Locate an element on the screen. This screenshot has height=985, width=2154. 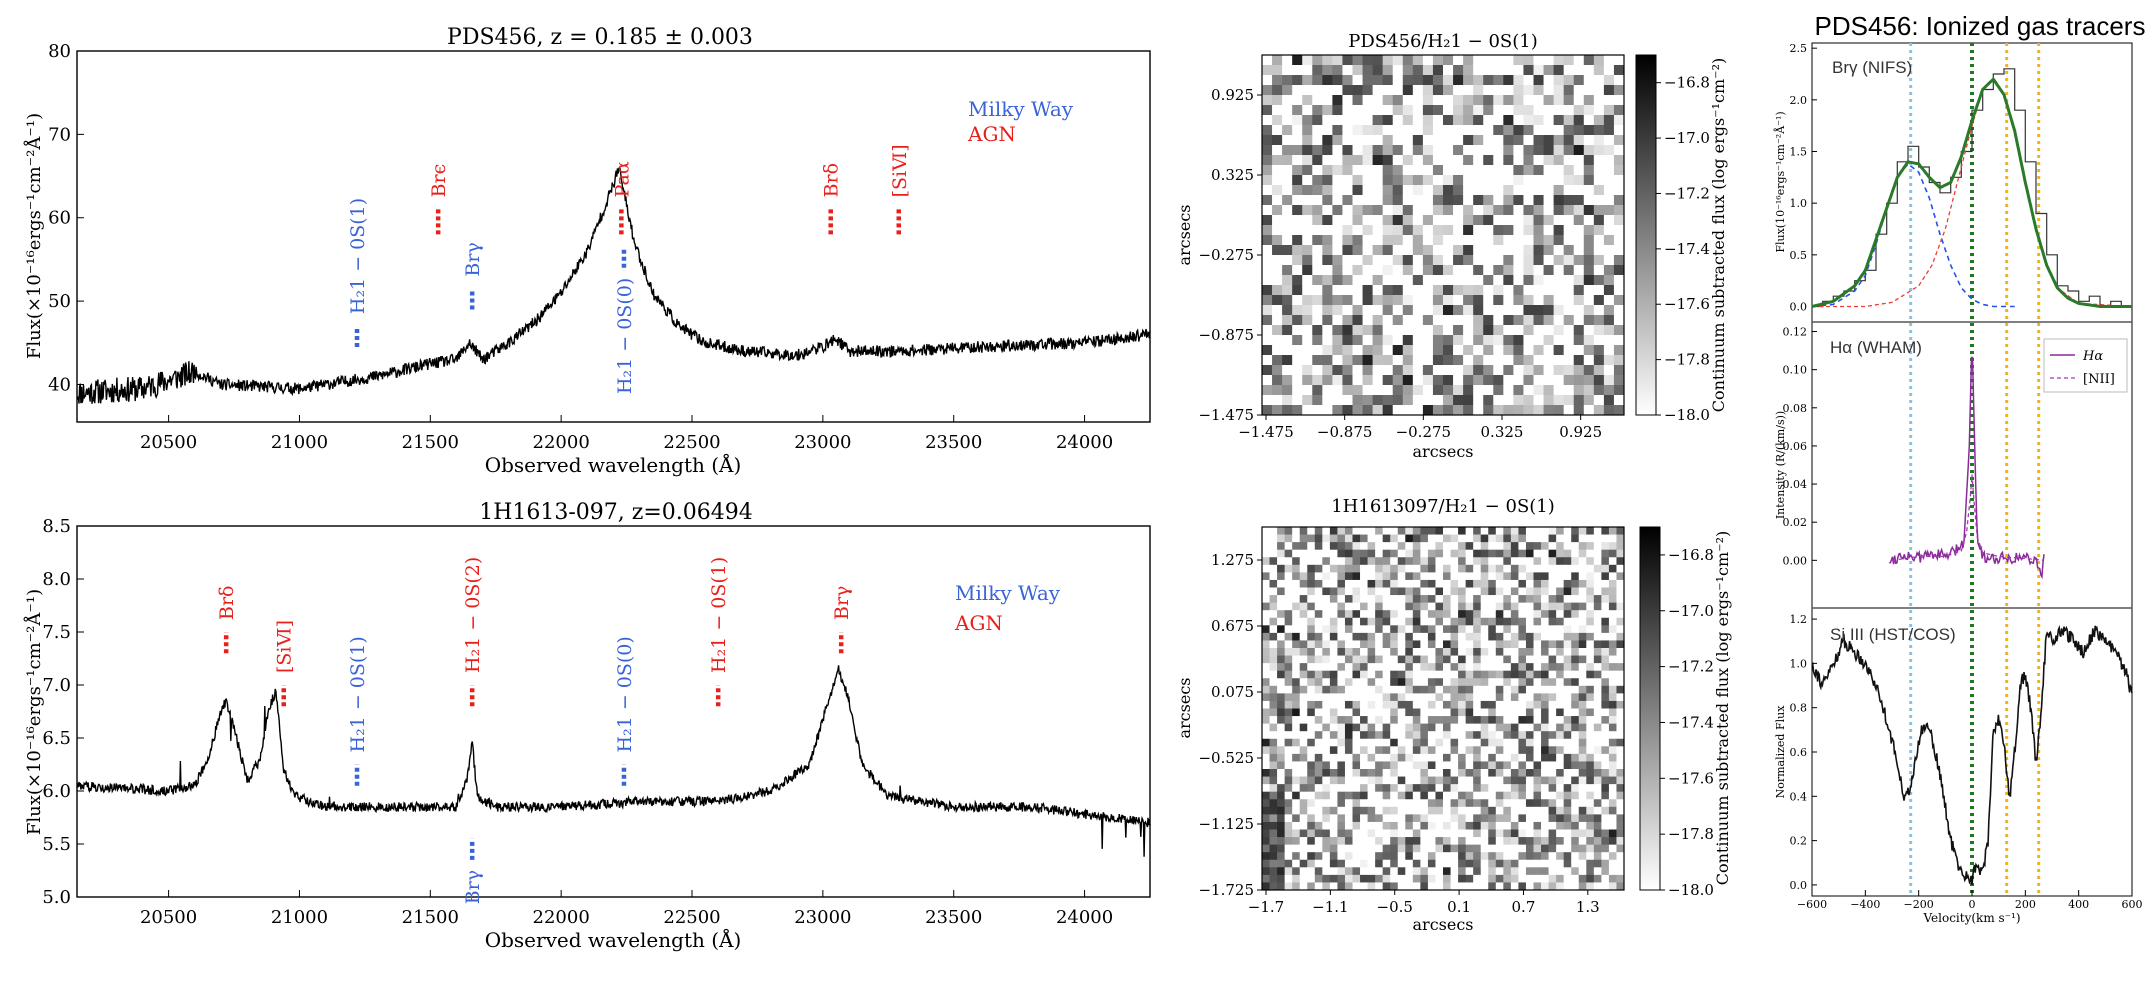
spec1-ytick-label: 50 is located at coordinates (59, 301).